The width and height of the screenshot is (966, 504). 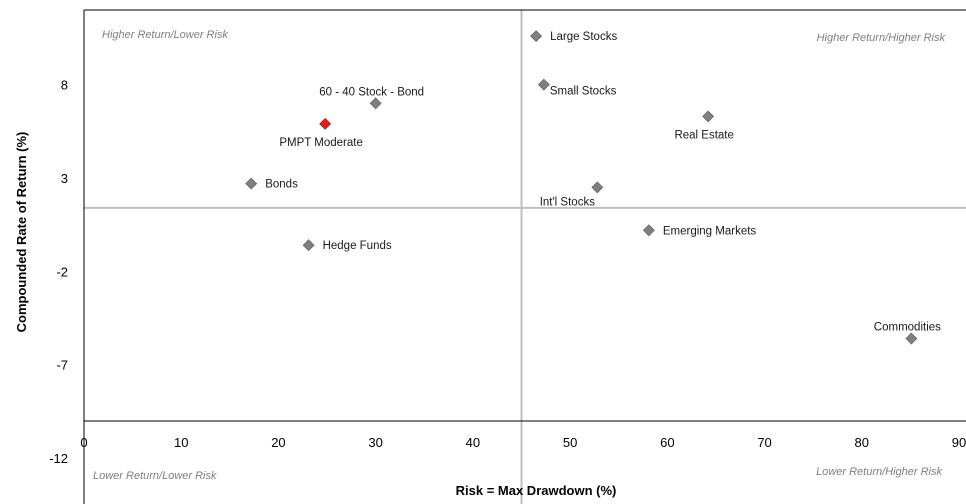 What do you see at coordinates (907, 328) in the screenshot?
I see `data-point-label: Commodities` at bounding box center [907, 328].